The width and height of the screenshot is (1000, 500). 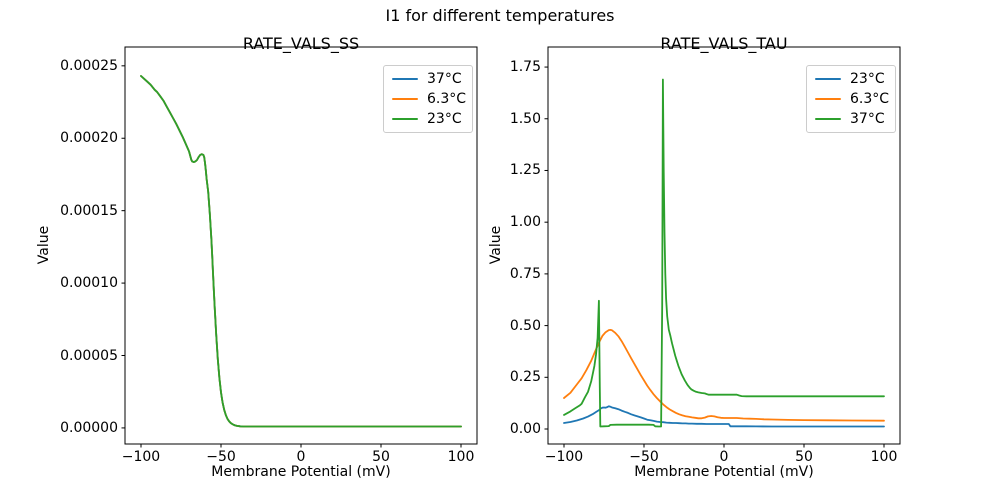 What do you see at coordinates (301, 43) in the screenshot?
I see `left-plot-title: RATE_VALS_SS` at bounding box center [301, 43].